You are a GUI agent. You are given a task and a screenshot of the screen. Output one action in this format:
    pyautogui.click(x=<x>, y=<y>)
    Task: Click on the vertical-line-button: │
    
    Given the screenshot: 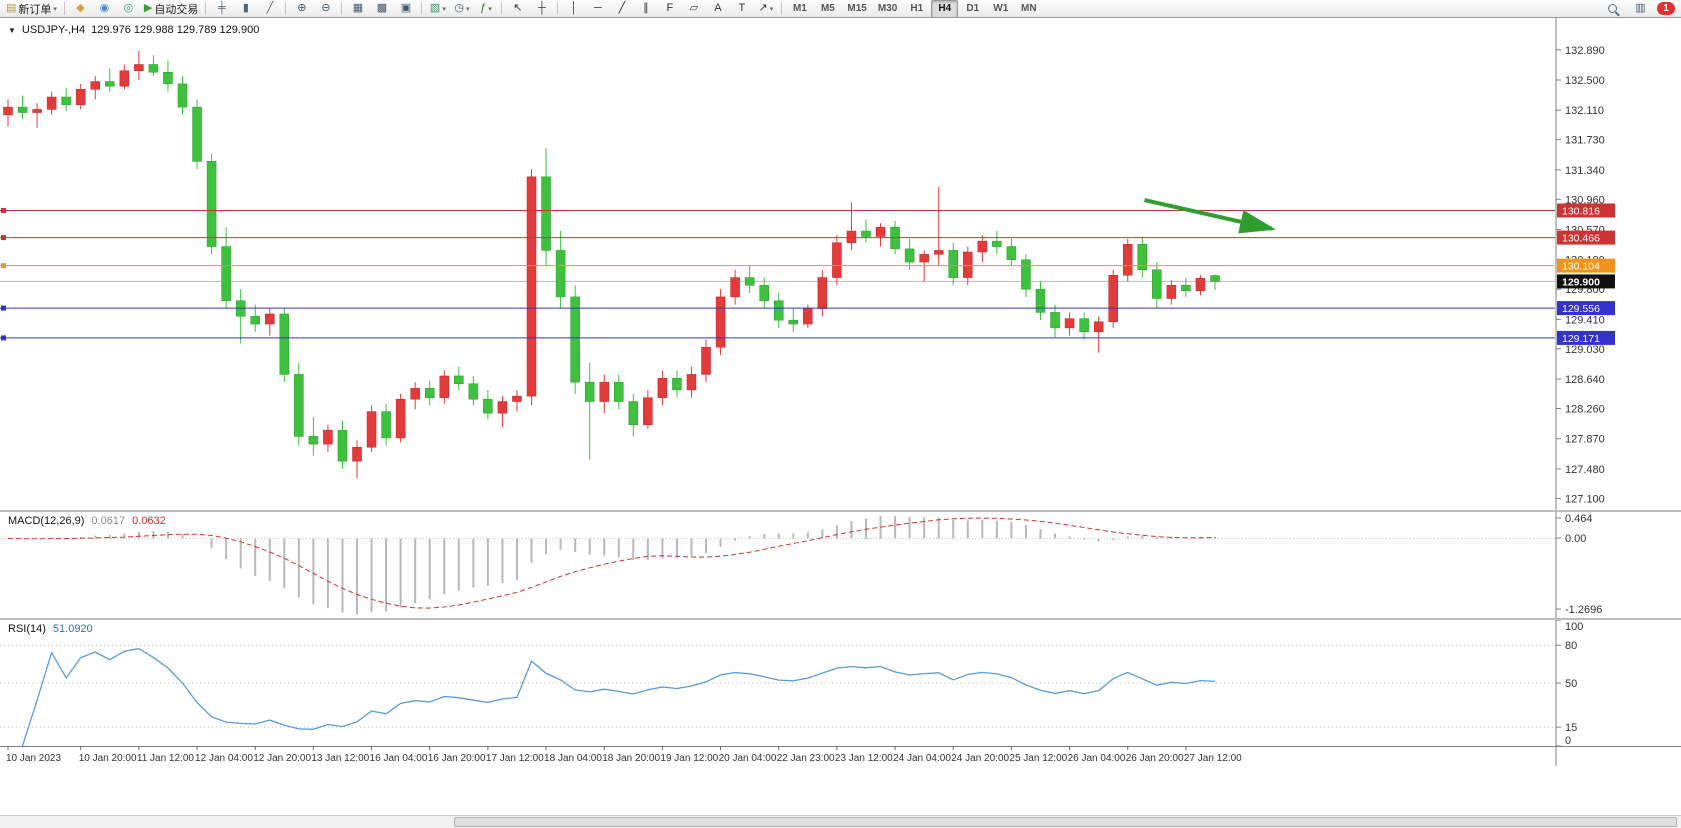 What is the action you would take?
    pyautogui.click(x=573, y=9)
    